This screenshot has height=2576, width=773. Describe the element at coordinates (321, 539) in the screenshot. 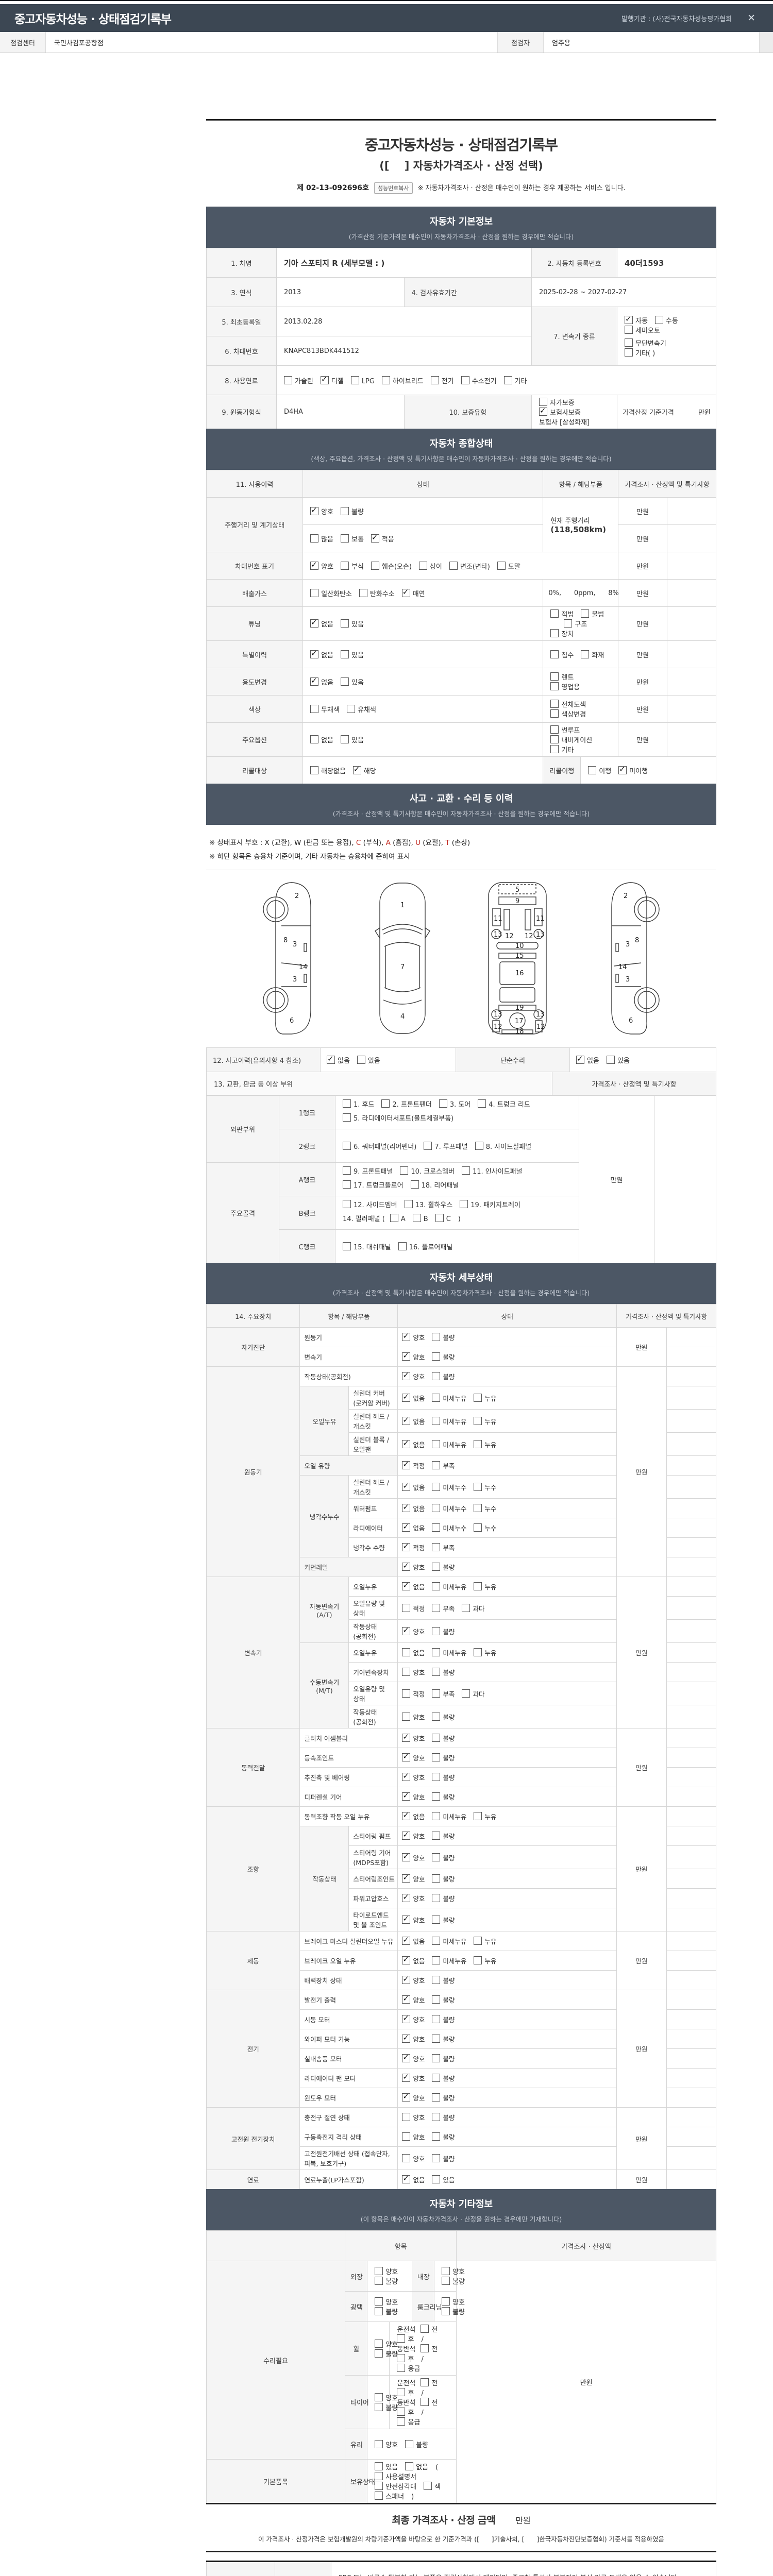

I see `checkbox-option: 많음` at that location.